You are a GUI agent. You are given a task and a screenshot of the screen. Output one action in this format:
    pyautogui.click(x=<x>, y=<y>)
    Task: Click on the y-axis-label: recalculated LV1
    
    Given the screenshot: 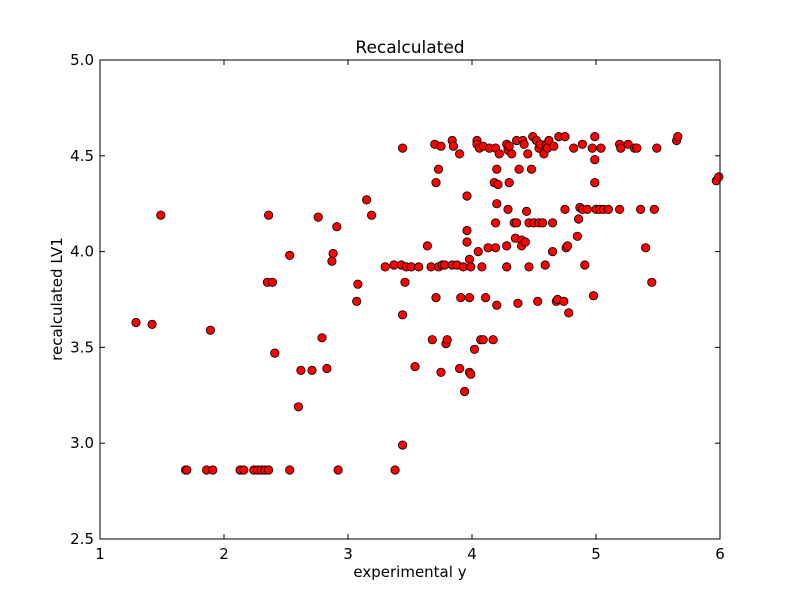 What is the action you would take?
    pyautogui.click(x=57, y=299)
    